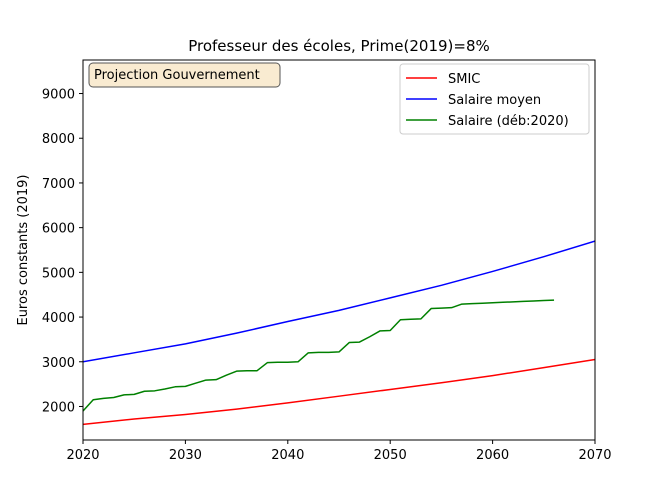 Image resolution: width=661 pixels, height=496 pixels. I want to click on y-tick-label: 9000, so click(58, 95).